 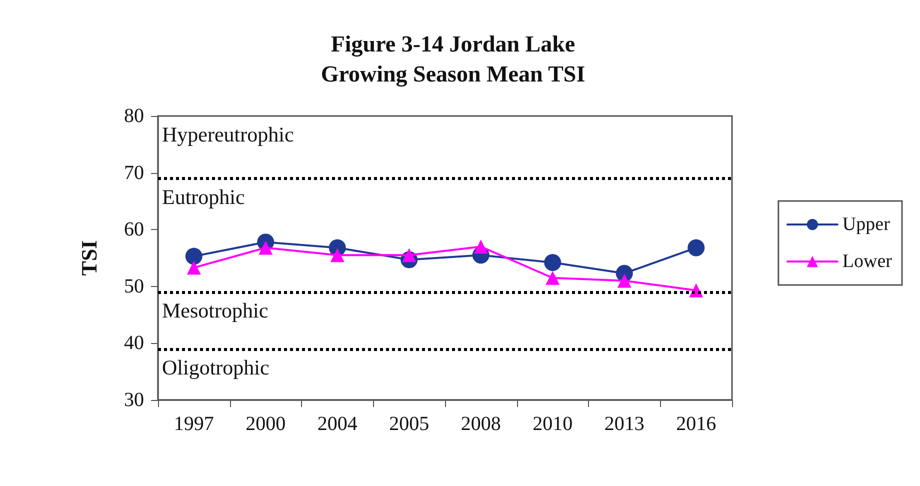 What do you see at coordinates (134, 116) in the screenshot?
I see `y-tick-label: 80` at bounding box center [134, 116].